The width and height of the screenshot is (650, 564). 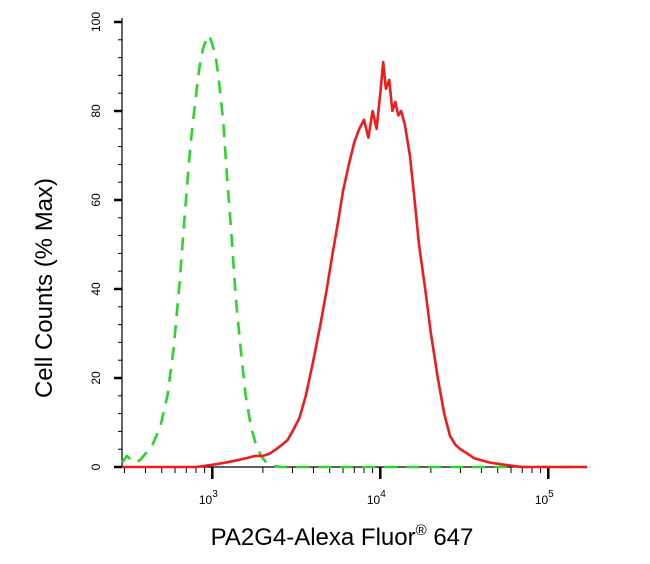 I want to click on x-axis-title-registered: ®, so click(x=421, y=530).